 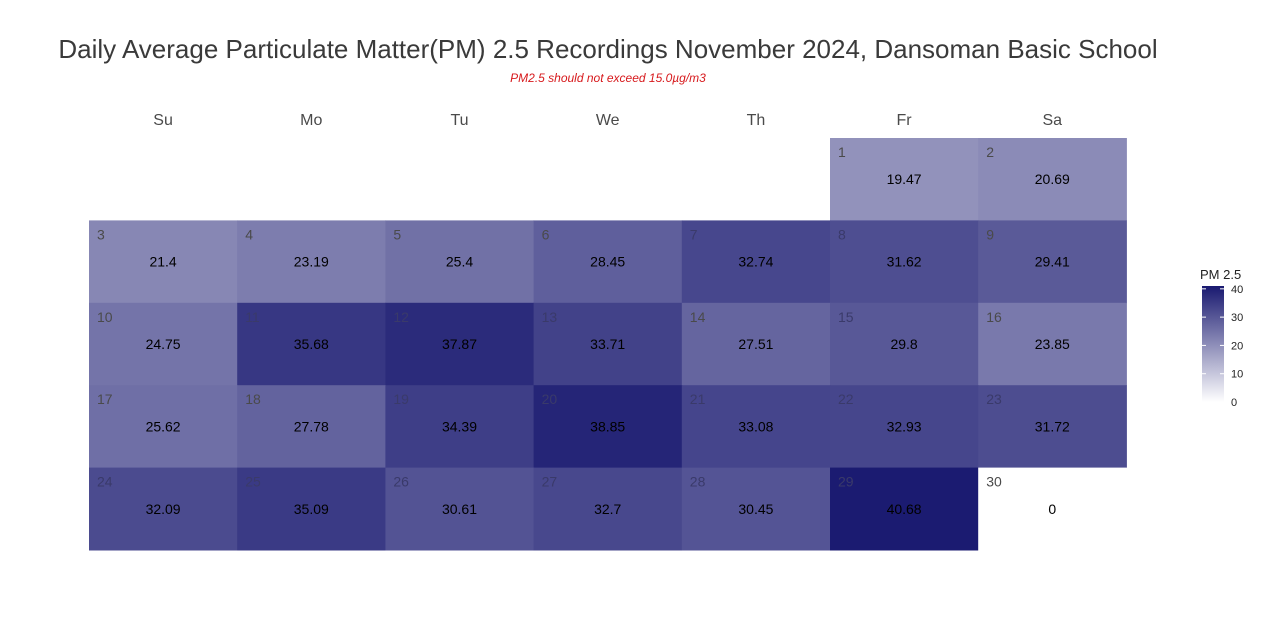 I want to click on calendar-day-cell: 17 25.62, so click(x=163, y=427).